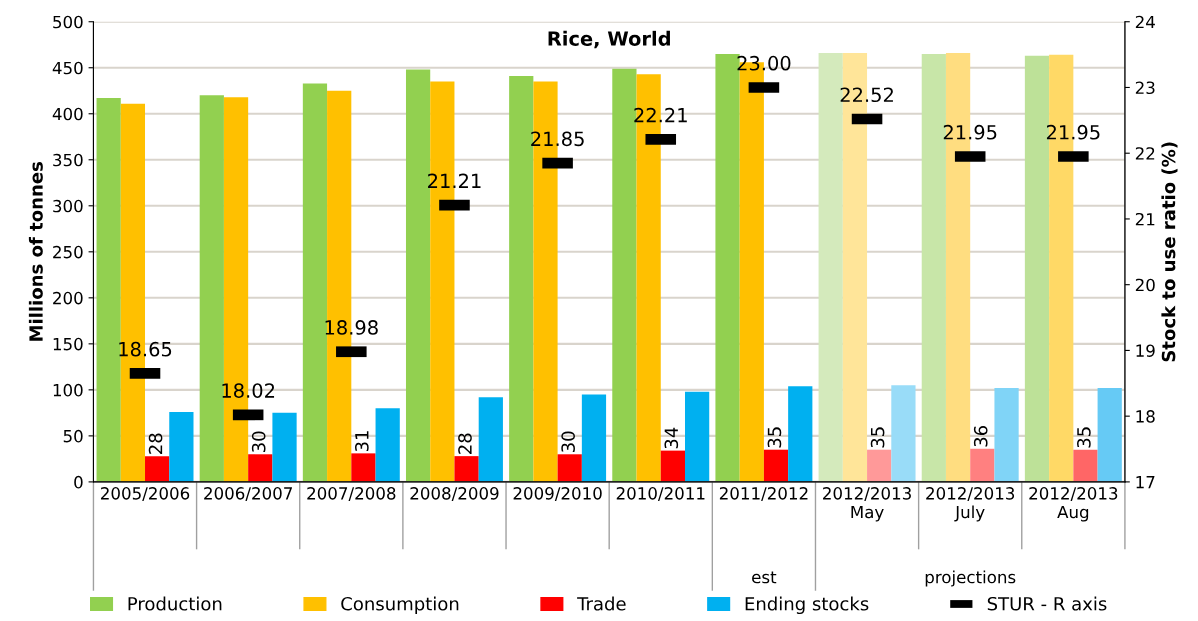 The height and width of the screenshot is (621, 1198). What do you see at coordinates (1145, 22) in the screenshot?
I see `y2-tick-label: 24` at bounding box center [1145, 22].